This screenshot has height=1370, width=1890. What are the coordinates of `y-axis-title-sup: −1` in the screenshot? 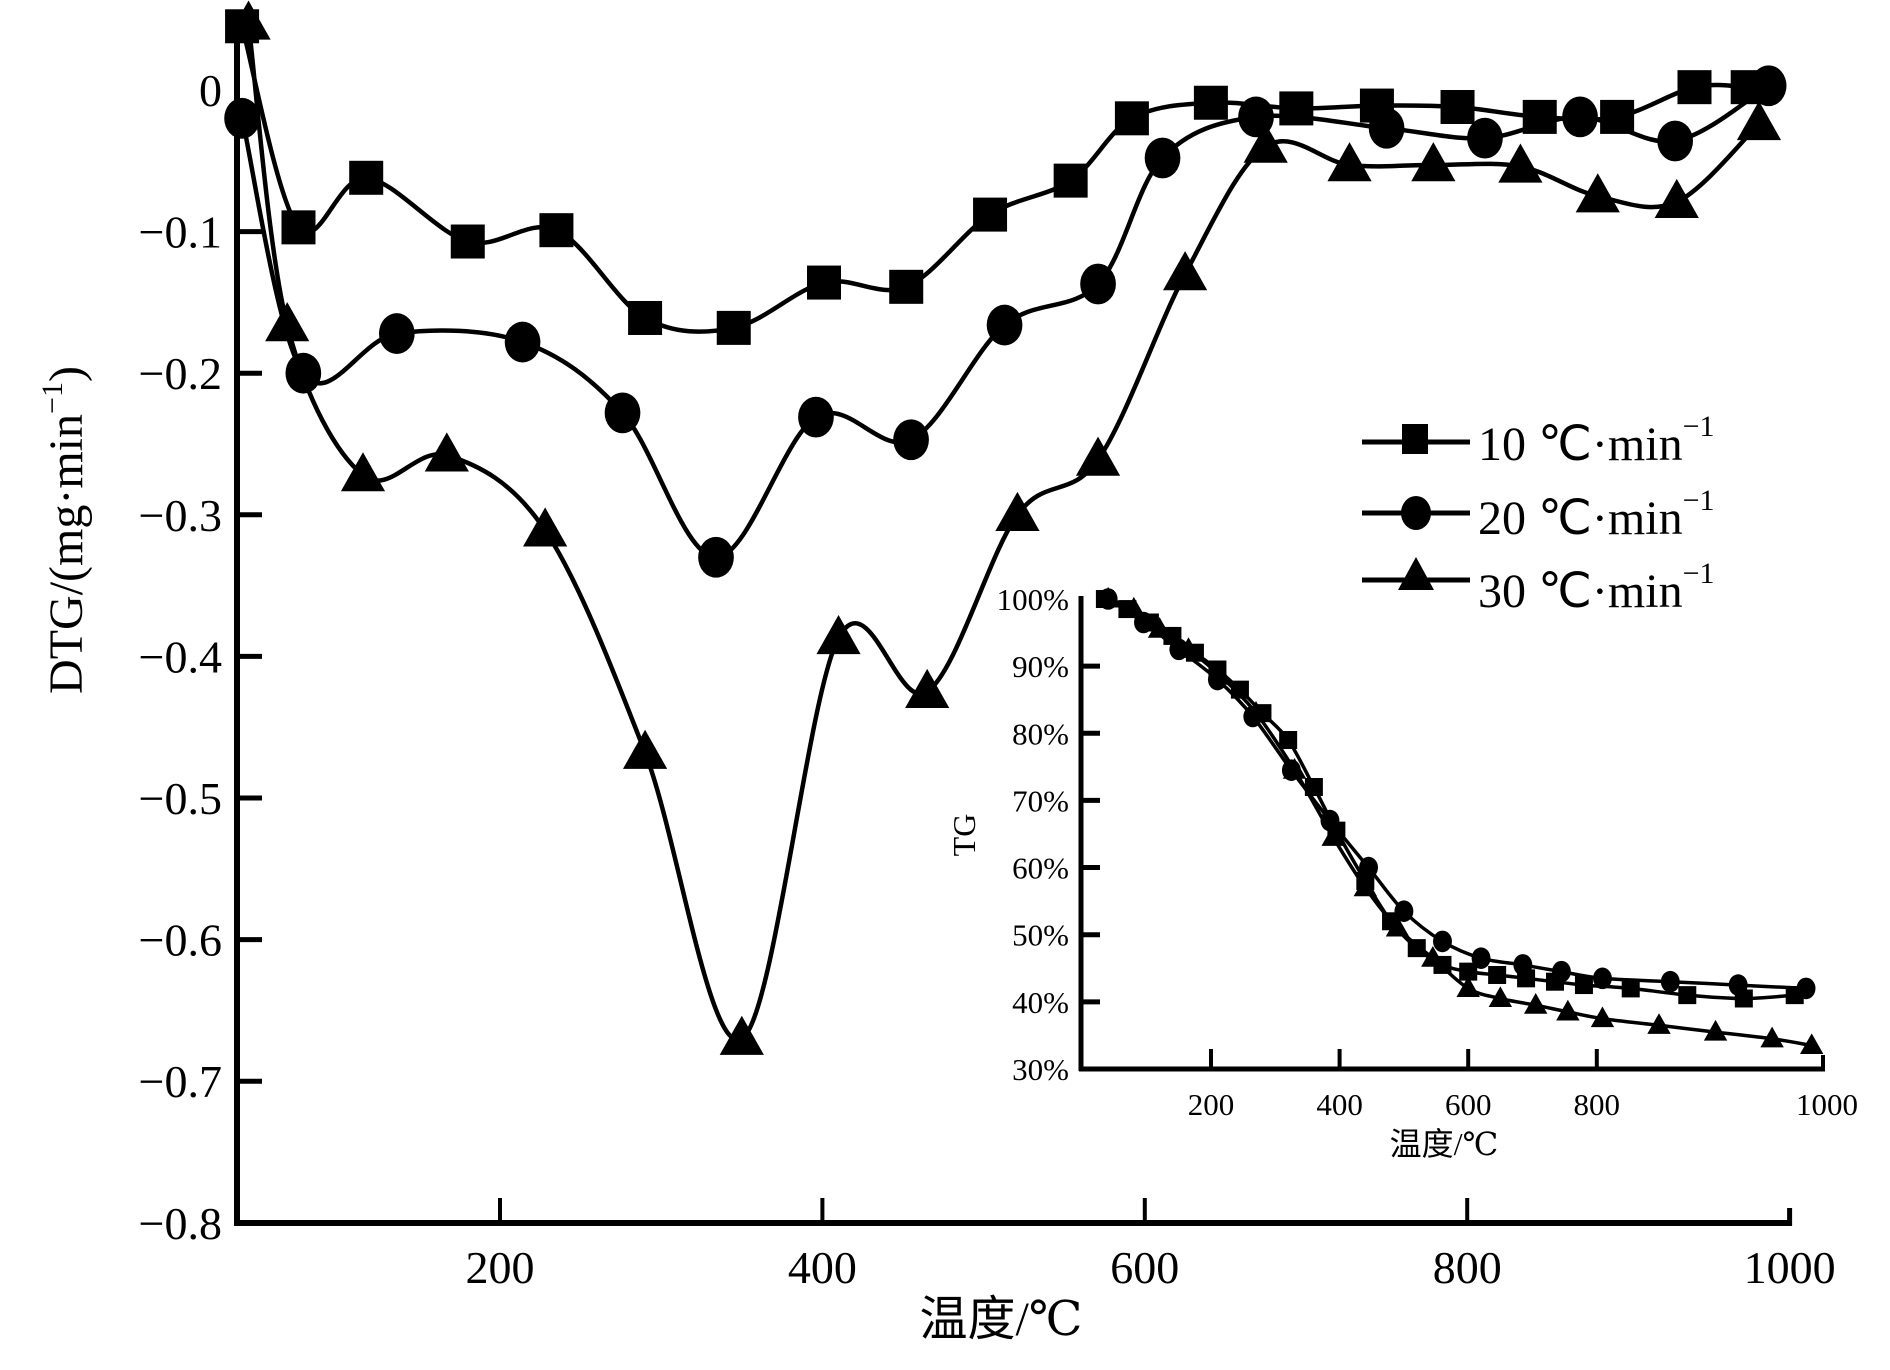 It's located at (52, 398).